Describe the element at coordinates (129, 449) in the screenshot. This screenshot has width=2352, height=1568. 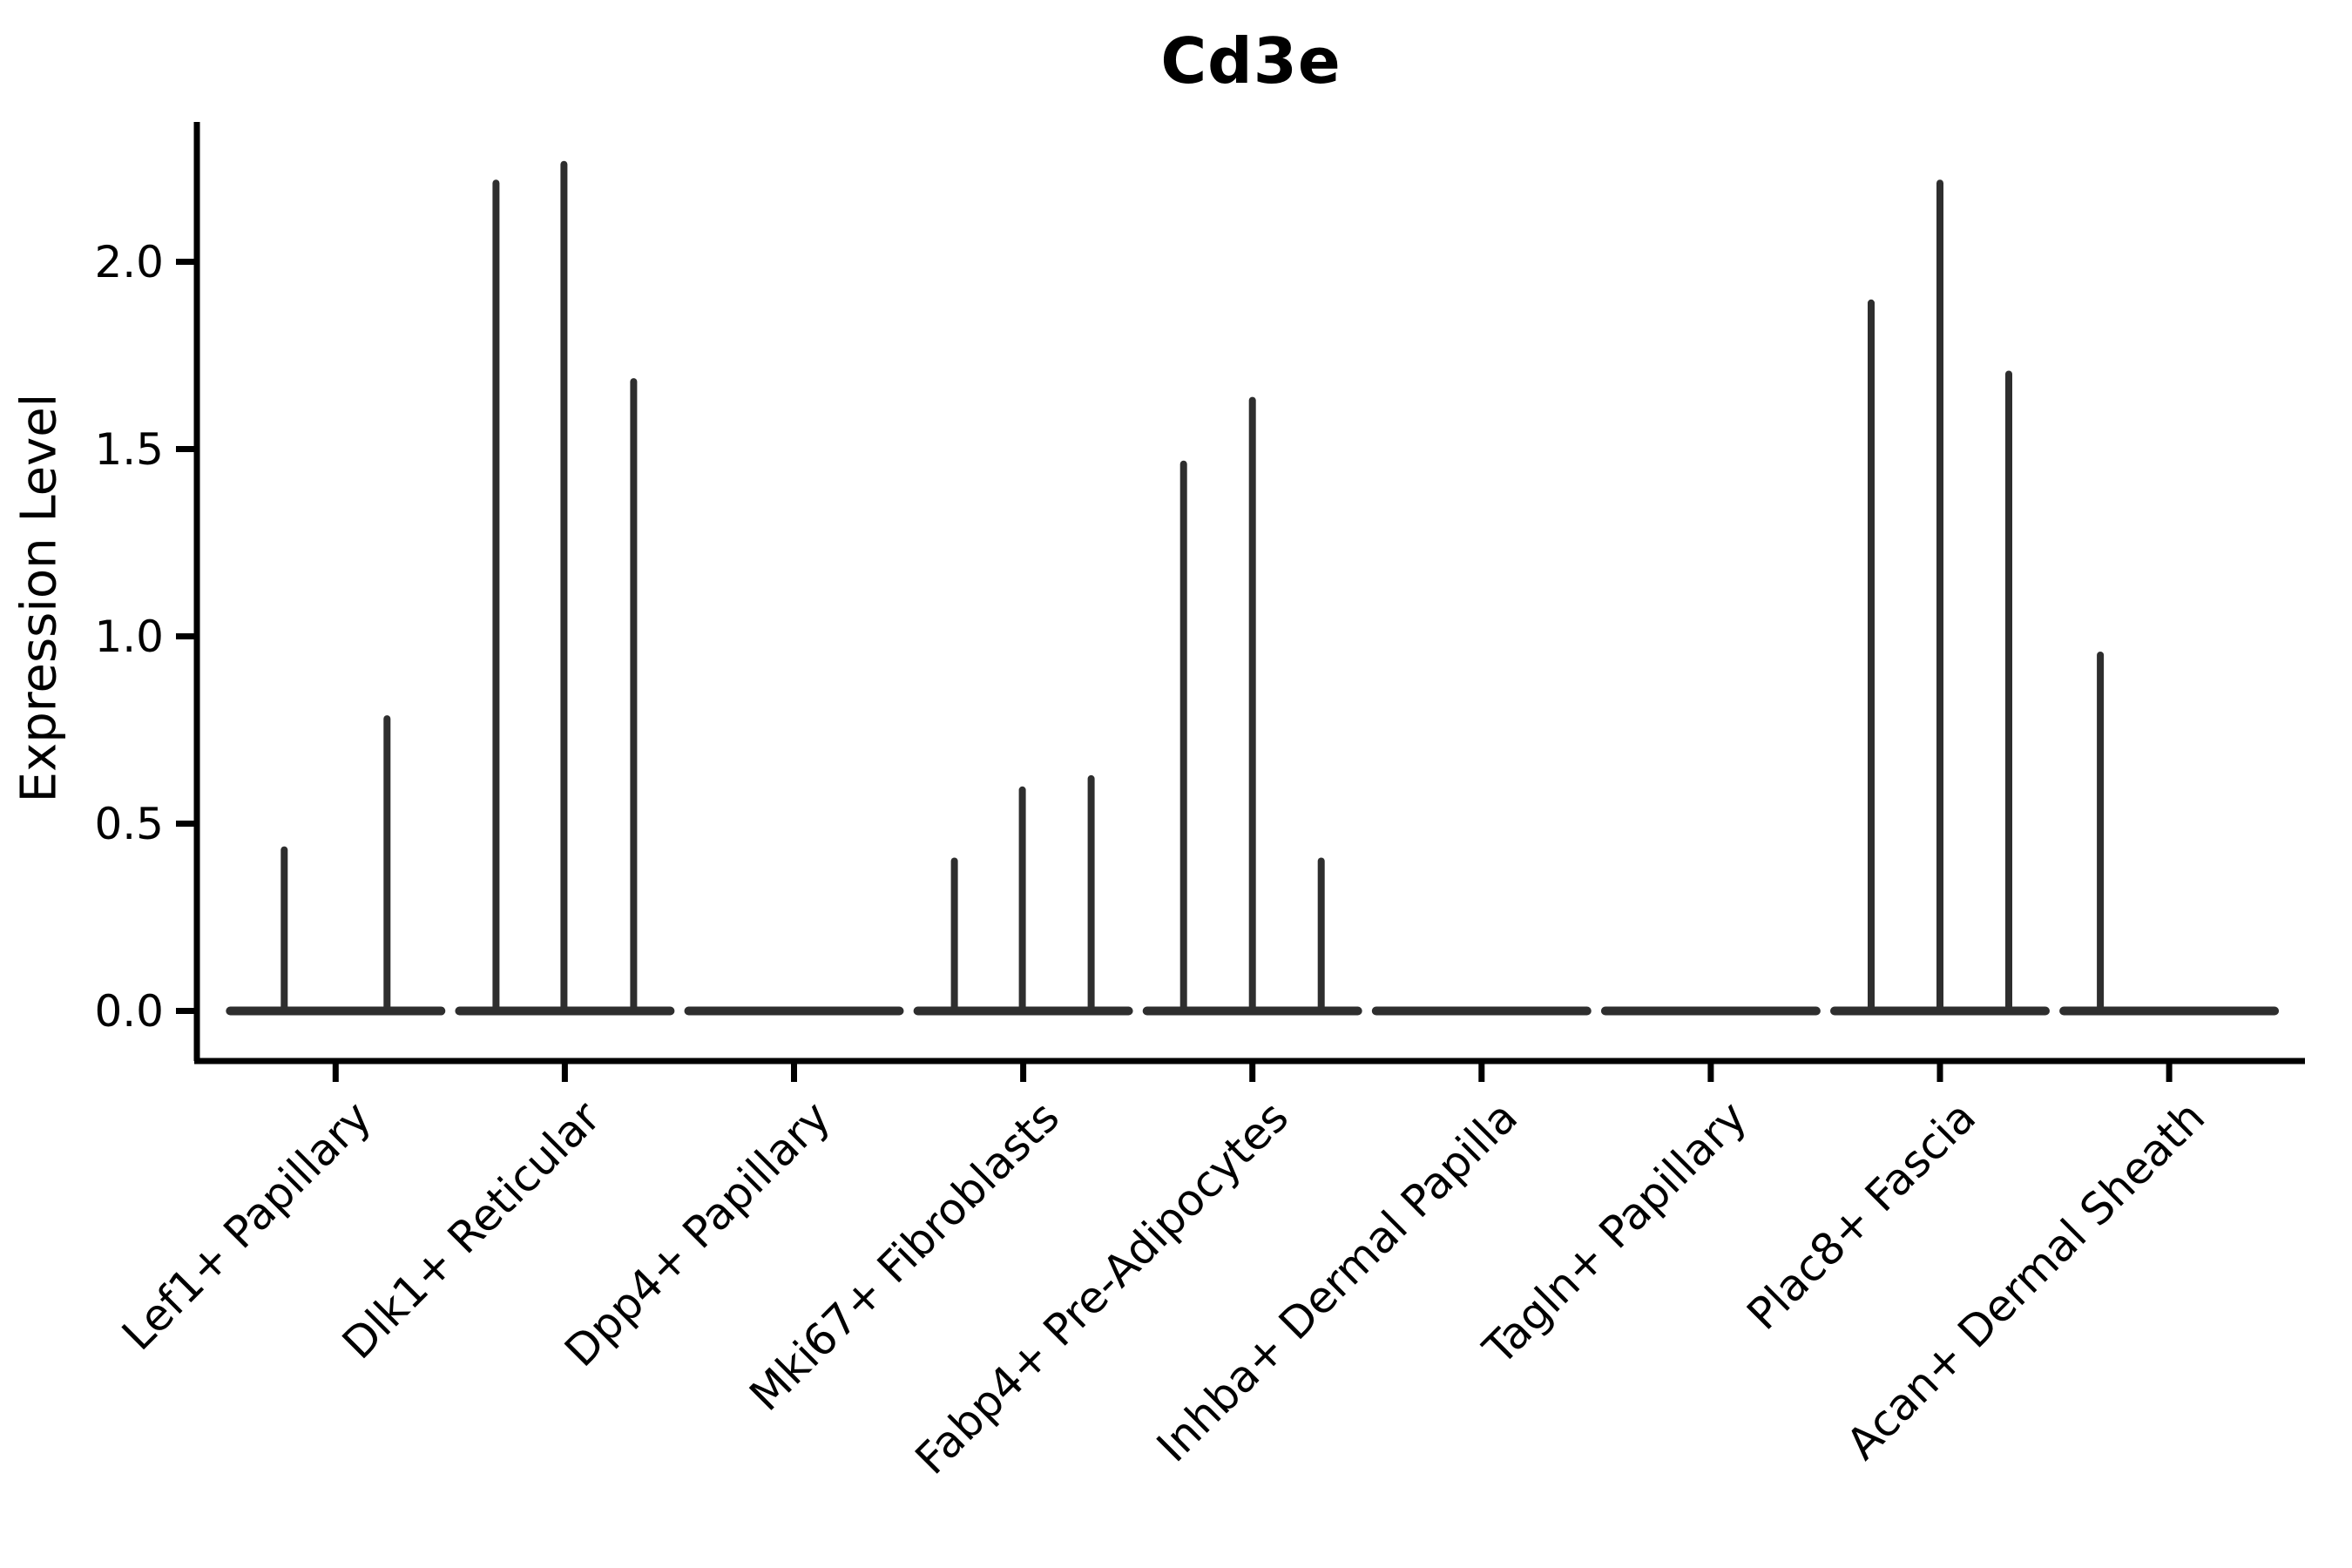
I see `y-tick-label: 1.5` at that location.